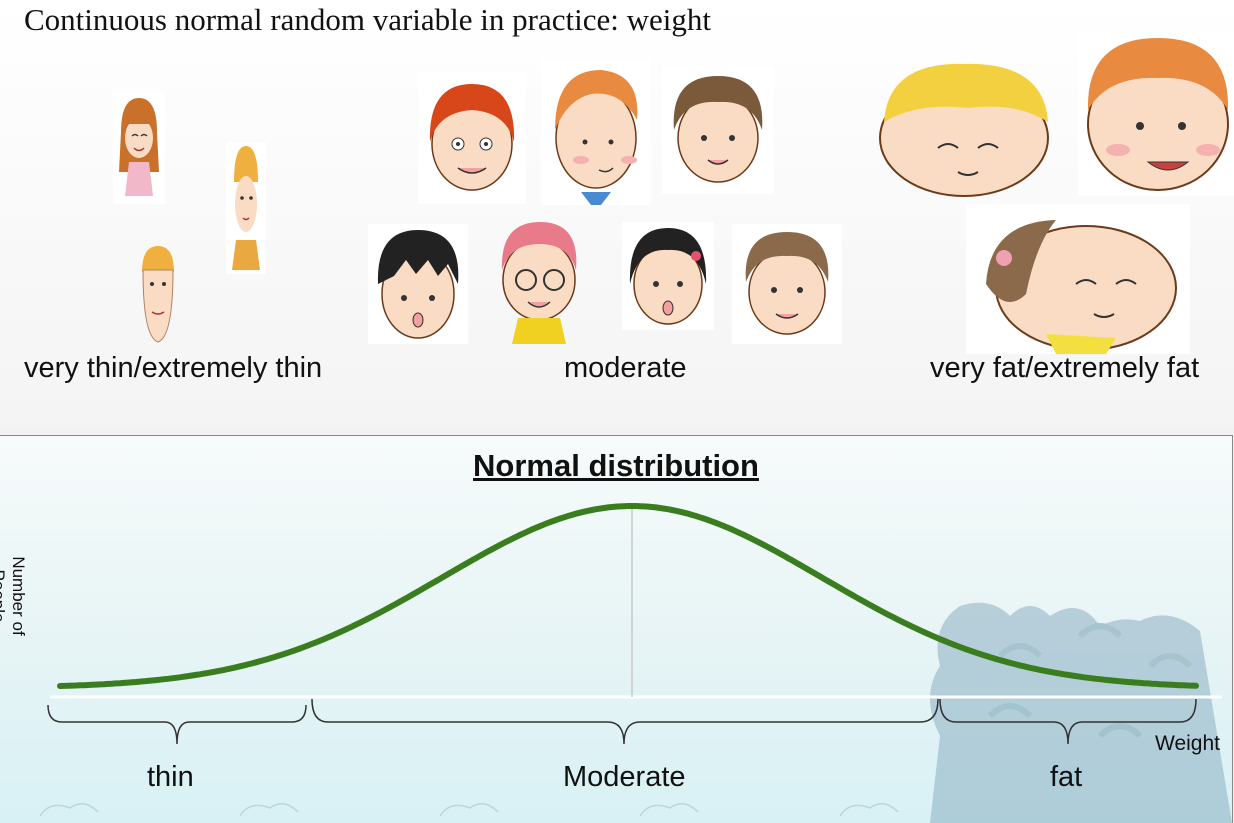  Describe the element at coordinates (668, 276) in the screenshot. I see `moderate-face-6-icon` at that location.